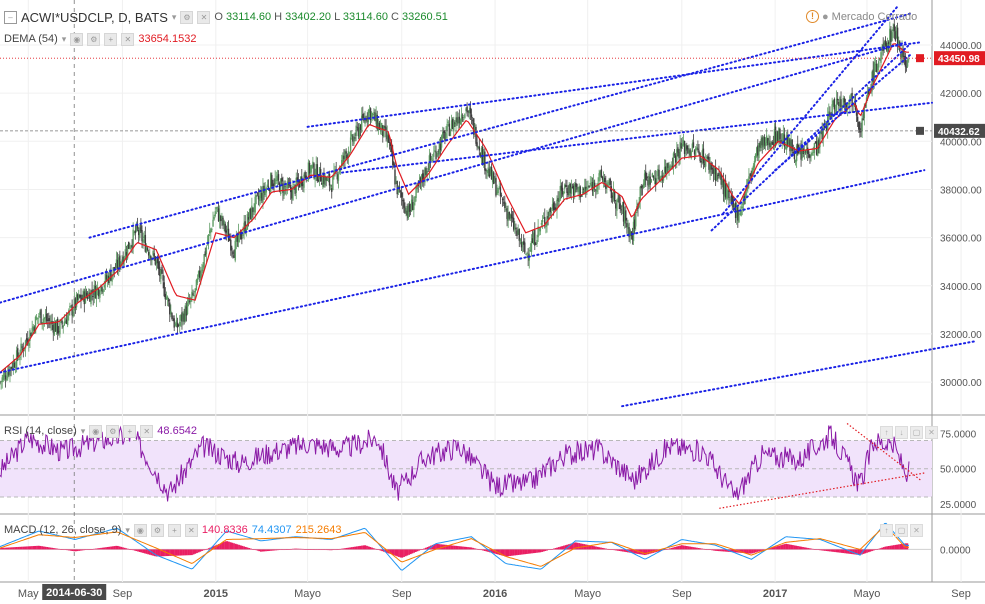  Describe the element at coordinates (94, 17) in the screenshot. I see `symbol-title: ACWI*USDCLP, D, BATS` at that location.